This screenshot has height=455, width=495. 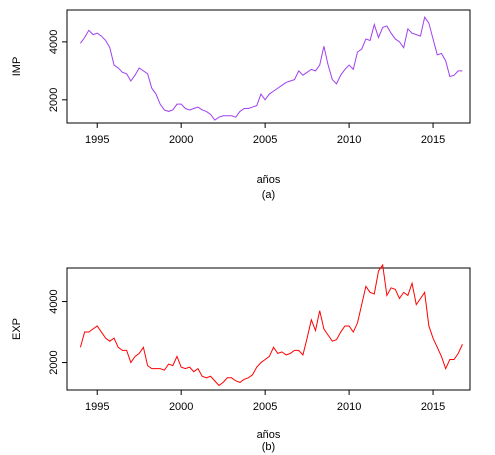 What do you see at coordinates (17, 67) in the screenshot?
I see `y-axis-label: IMP` at bounding box center [17, 67].